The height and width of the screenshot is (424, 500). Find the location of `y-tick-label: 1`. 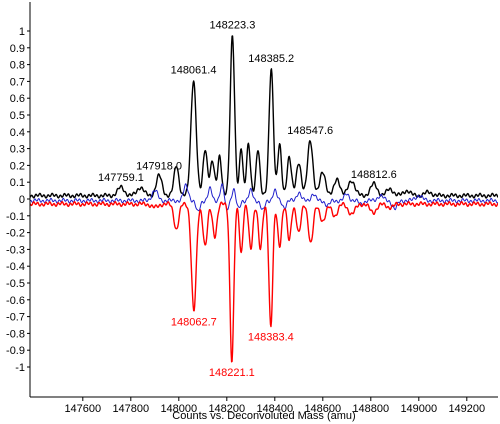

y-tick-label: 1 is located at coordinates (22, 32).